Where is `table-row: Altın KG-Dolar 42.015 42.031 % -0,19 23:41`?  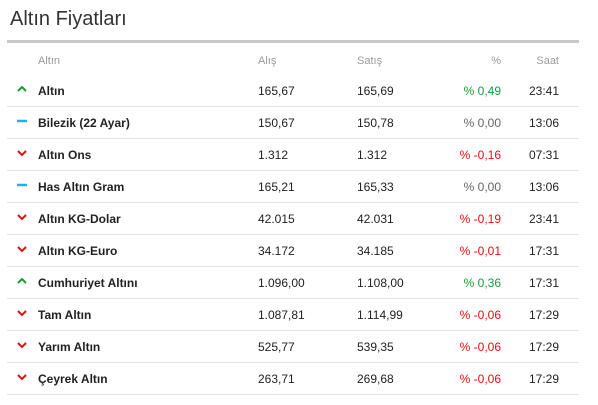 table-row: Altın KG-Dolar 42.015 42.031 % -0,19 23:41 is located at coordinates (293, 219).